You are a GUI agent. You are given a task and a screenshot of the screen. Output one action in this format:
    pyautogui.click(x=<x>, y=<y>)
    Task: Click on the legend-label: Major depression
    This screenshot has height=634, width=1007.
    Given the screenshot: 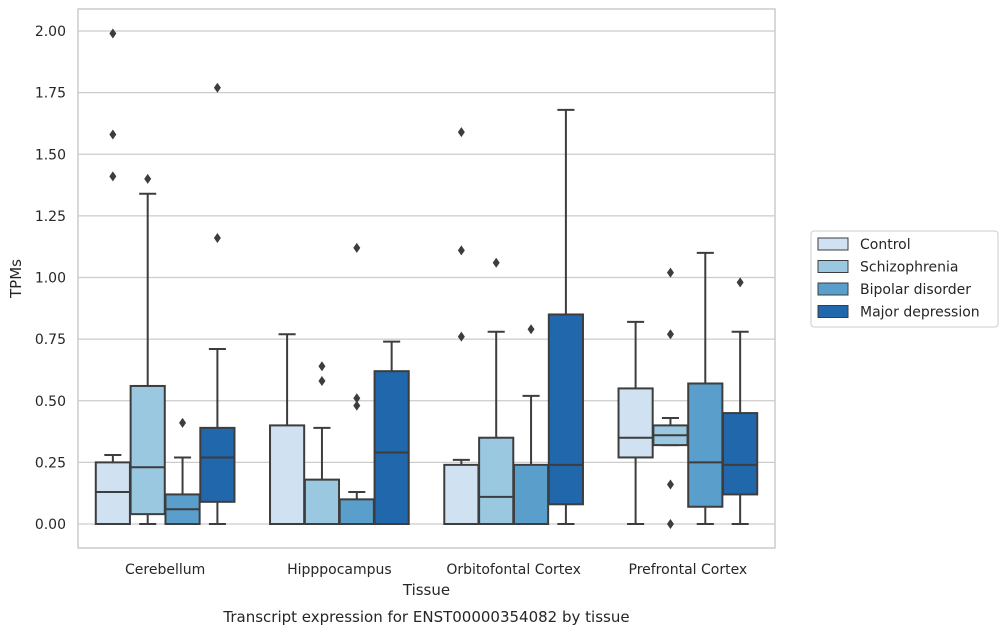 What is the action you would take?
    pyautogui.click(x=920, y=313)
    